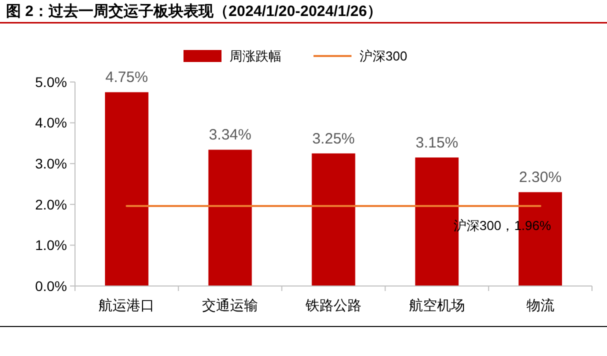 The width and height of the screenshot is (607, 356). I want to click on chart-title: 图 2：过去一周交运子板块表现（2024/1/20-2024/1/26）, so click(194, 11).